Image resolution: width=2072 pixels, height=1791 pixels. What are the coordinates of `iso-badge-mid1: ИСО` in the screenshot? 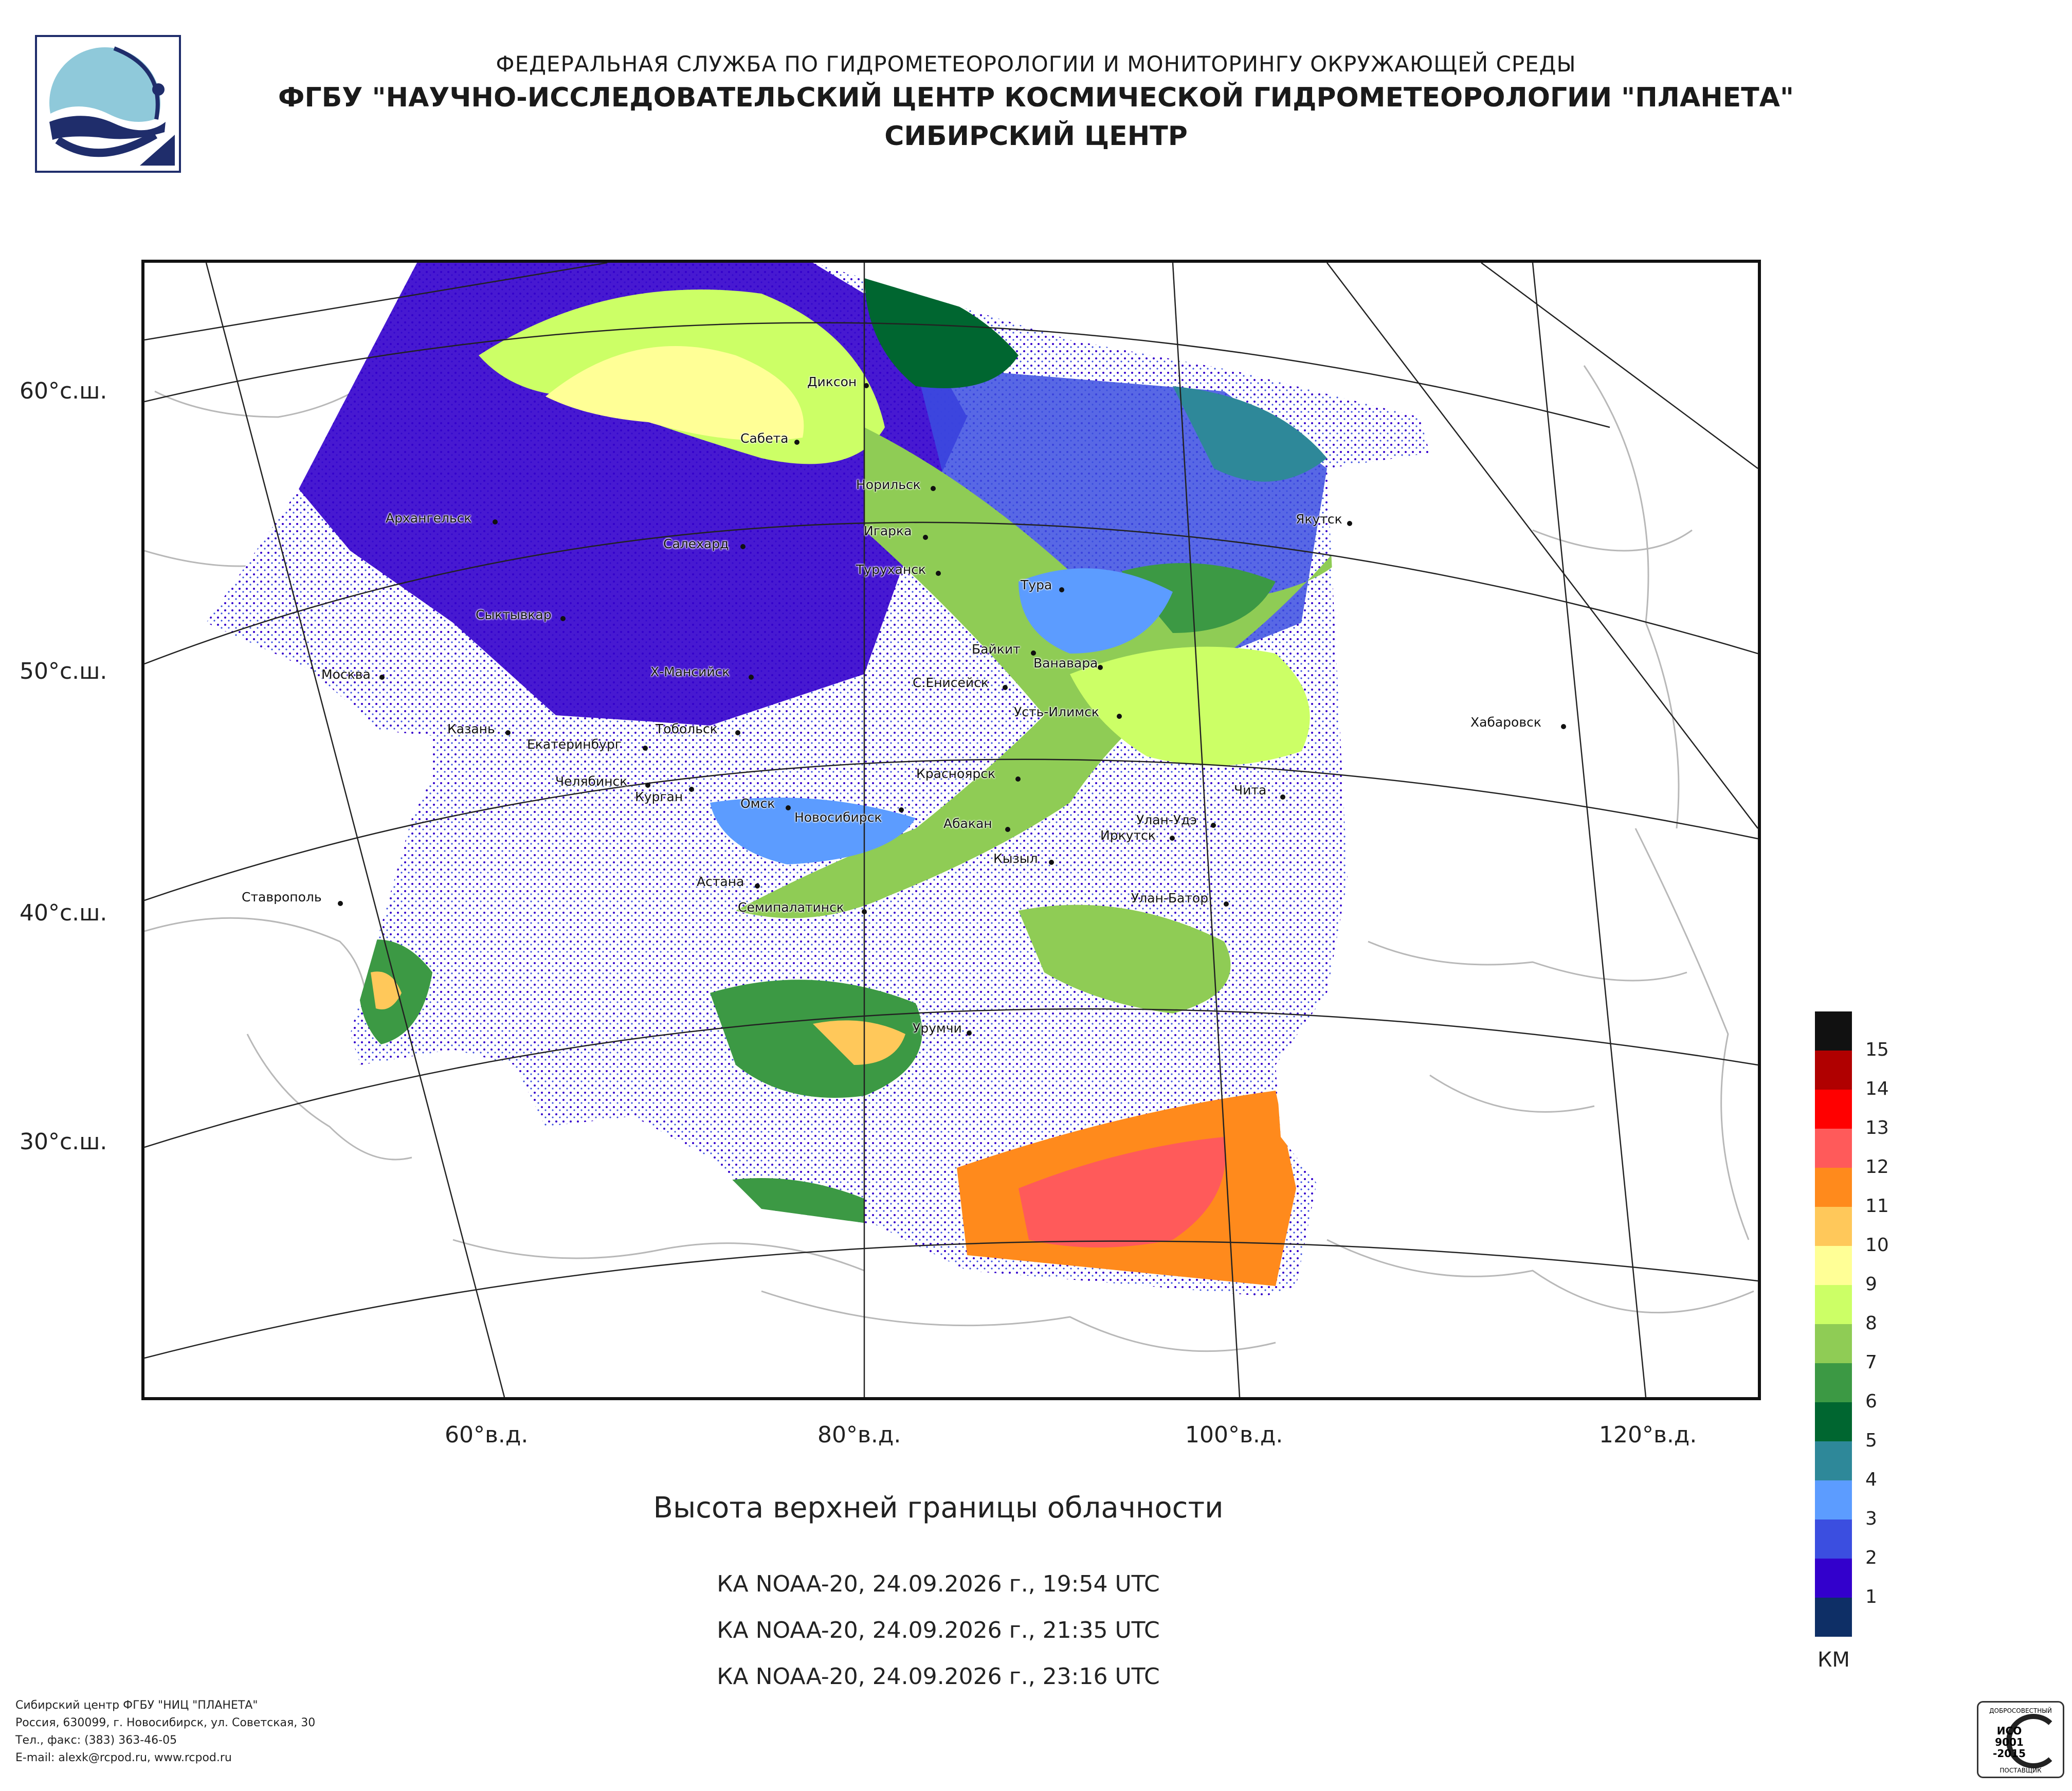 It's located at (2009, 1731).